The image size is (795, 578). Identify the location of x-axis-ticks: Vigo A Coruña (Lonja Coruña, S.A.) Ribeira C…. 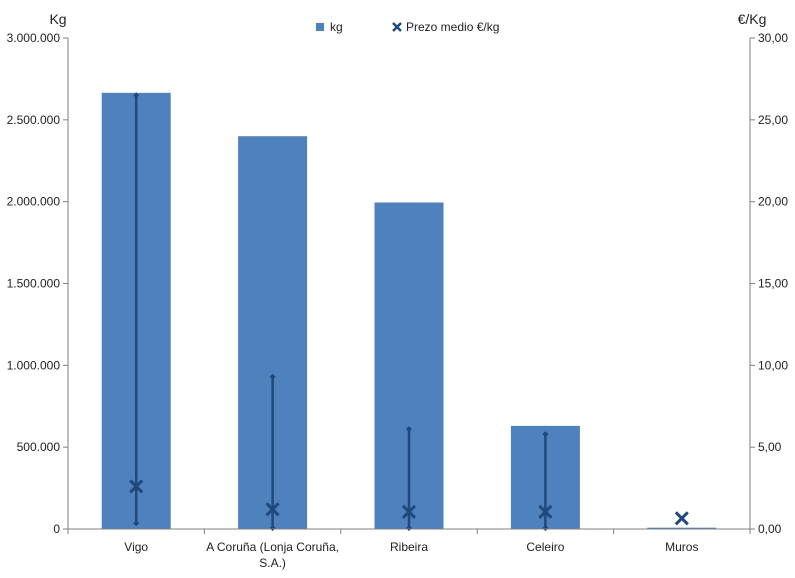
(409, 549).